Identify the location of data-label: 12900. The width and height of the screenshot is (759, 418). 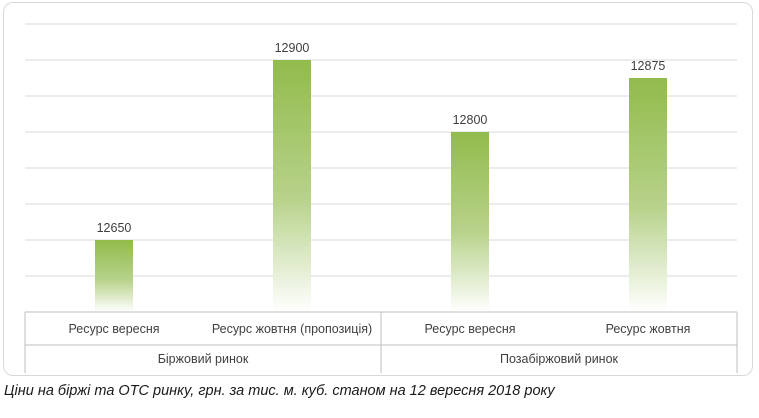
(292, 48).